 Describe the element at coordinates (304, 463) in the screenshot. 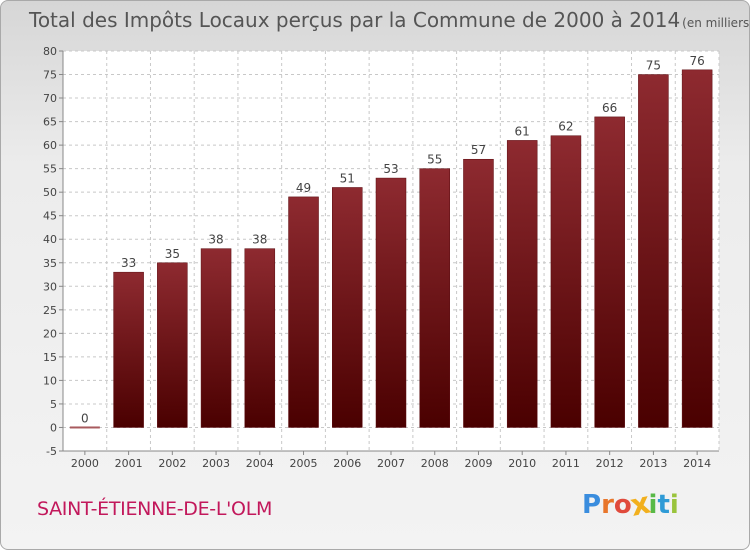

I see `x-tick-label-2005: 2005` at that location.